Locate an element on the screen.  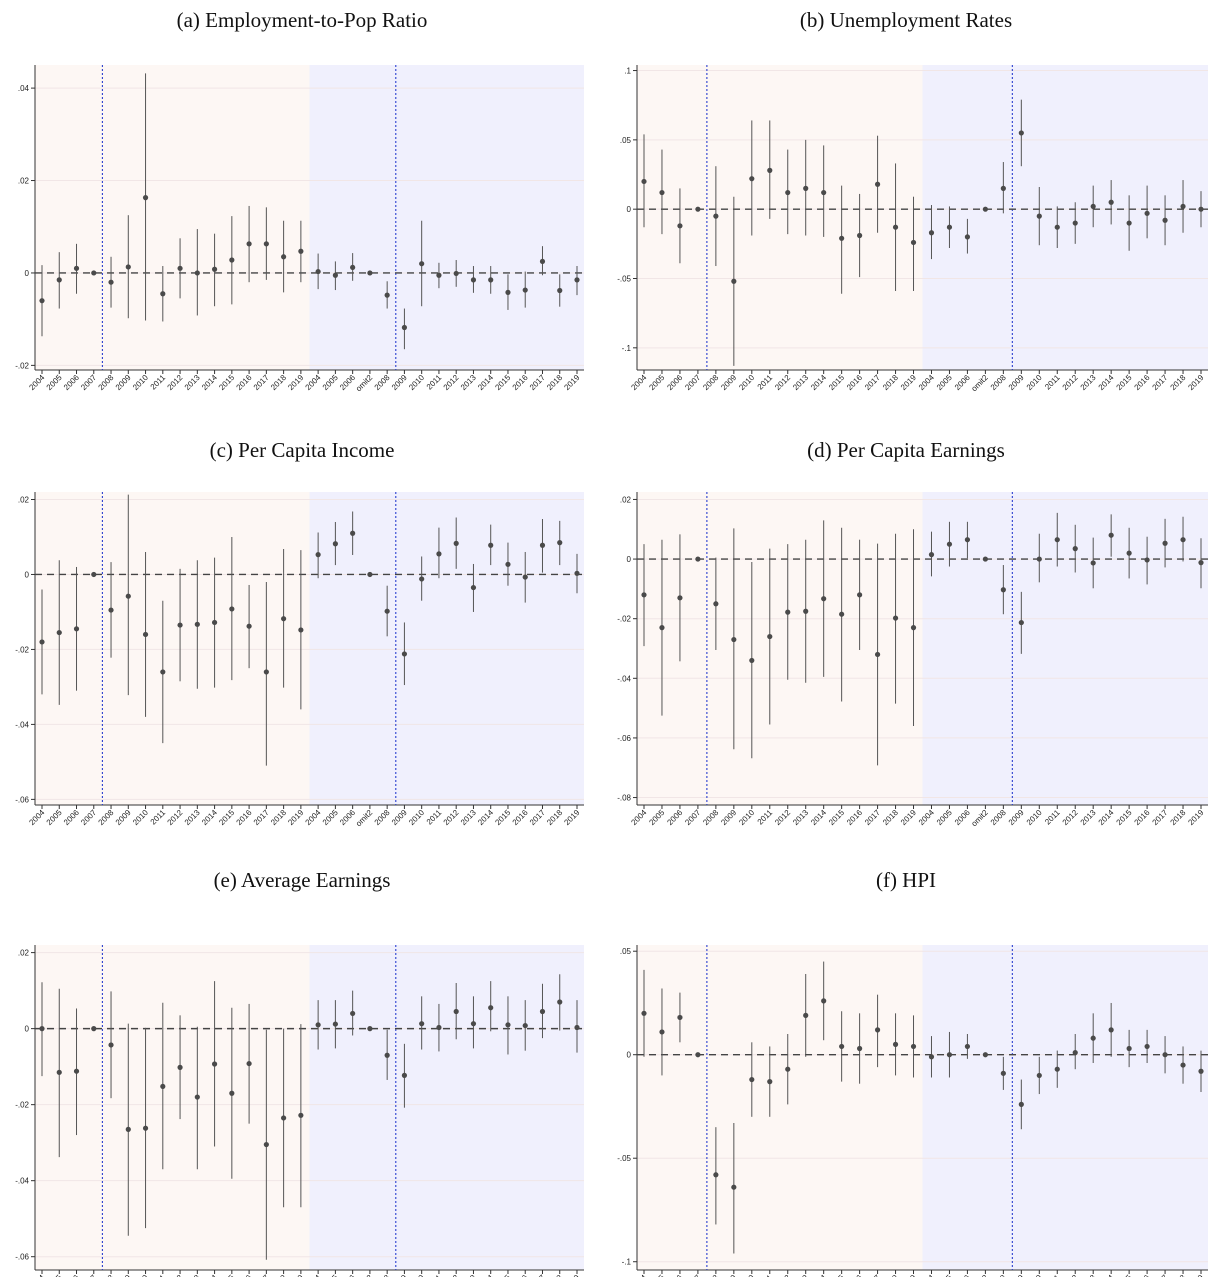
y-tick-label: -.02 is located at coordinates (22, 649).